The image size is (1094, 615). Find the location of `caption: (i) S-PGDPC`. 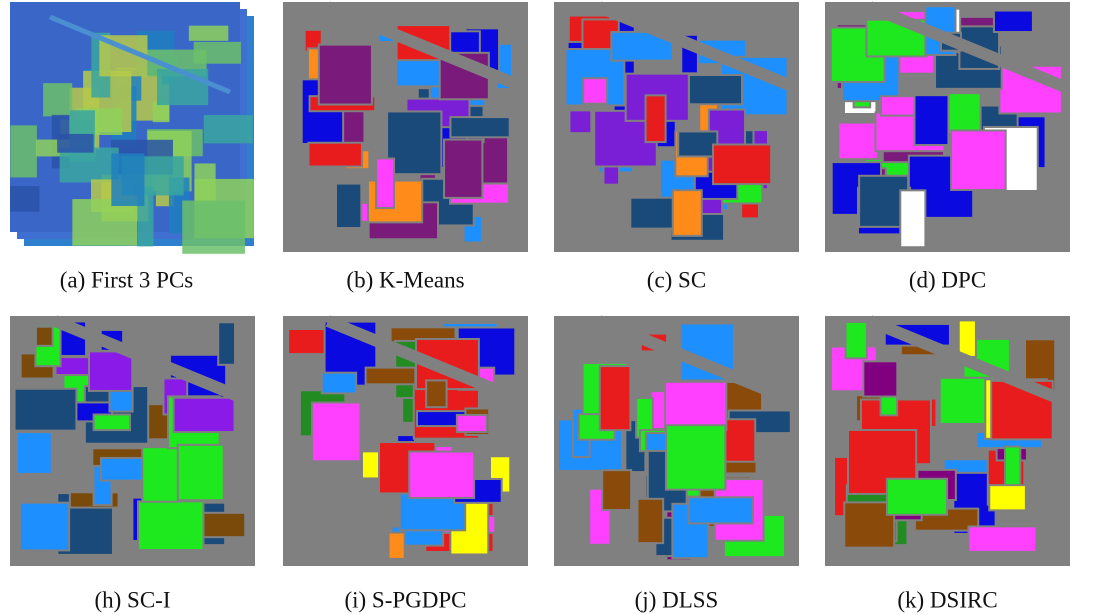

caption: (i) S-PGDPC is located at coordinates (405, 599).